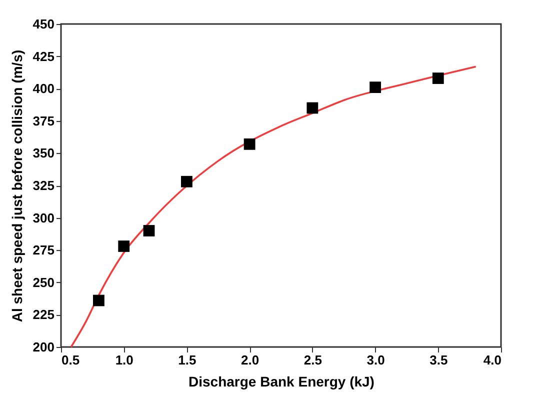  I want to click on x-axis-title: Discharge Bank Energy (kJ), so click(281, 382).